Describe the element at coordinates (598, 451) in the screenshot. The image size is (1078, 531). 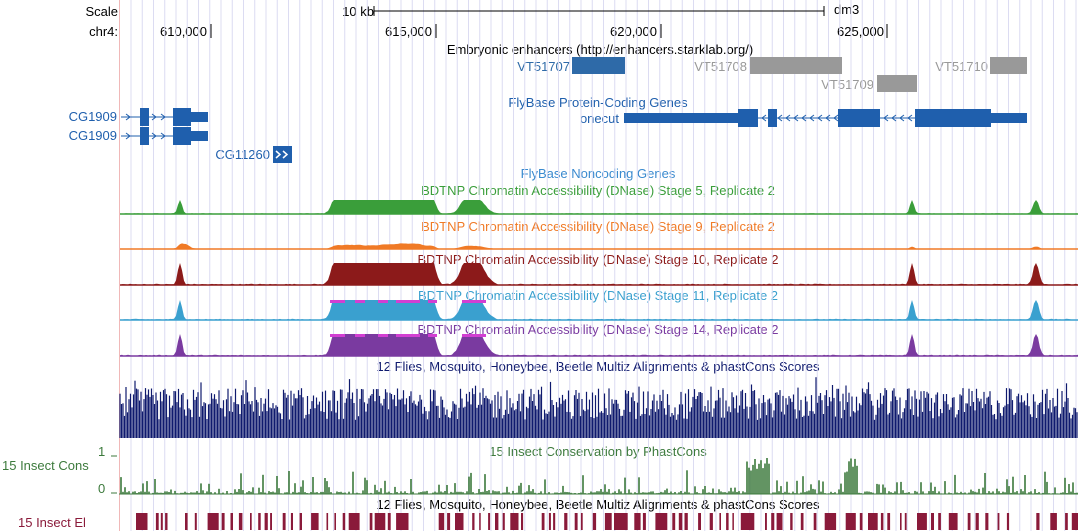
I see `cons-track-title: 15 Insect Conservation by PhastCons` at that location.